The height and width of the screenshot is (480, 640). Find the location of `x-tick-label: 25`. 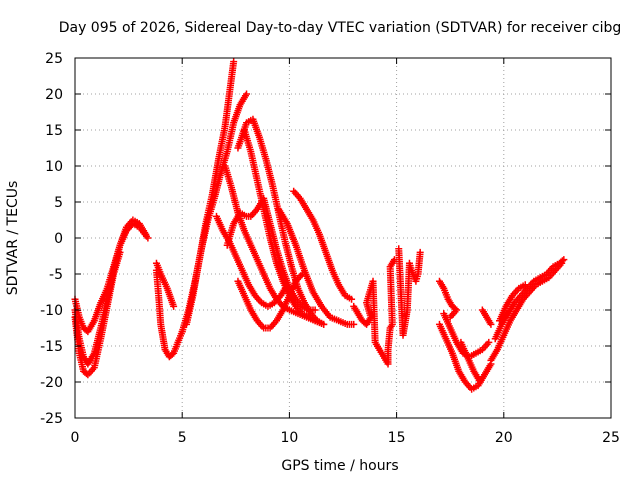

x-tick-label: 25 is located at coordinates (611, 438).